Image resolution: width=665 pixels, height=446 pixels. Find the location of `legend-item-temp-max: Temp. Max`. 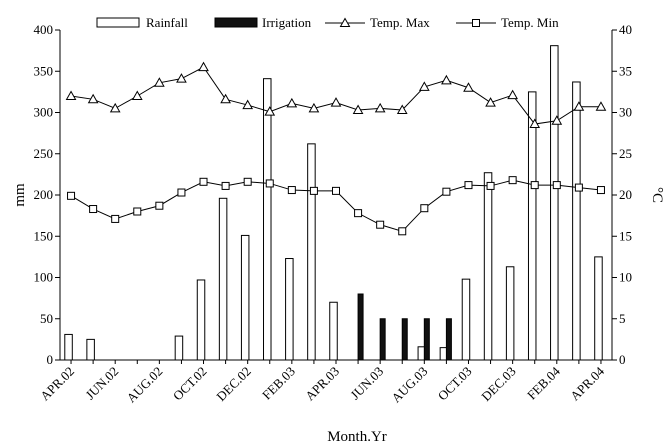

legend-item-temp-max: Temp. Max is located at coordinates (377, 22).